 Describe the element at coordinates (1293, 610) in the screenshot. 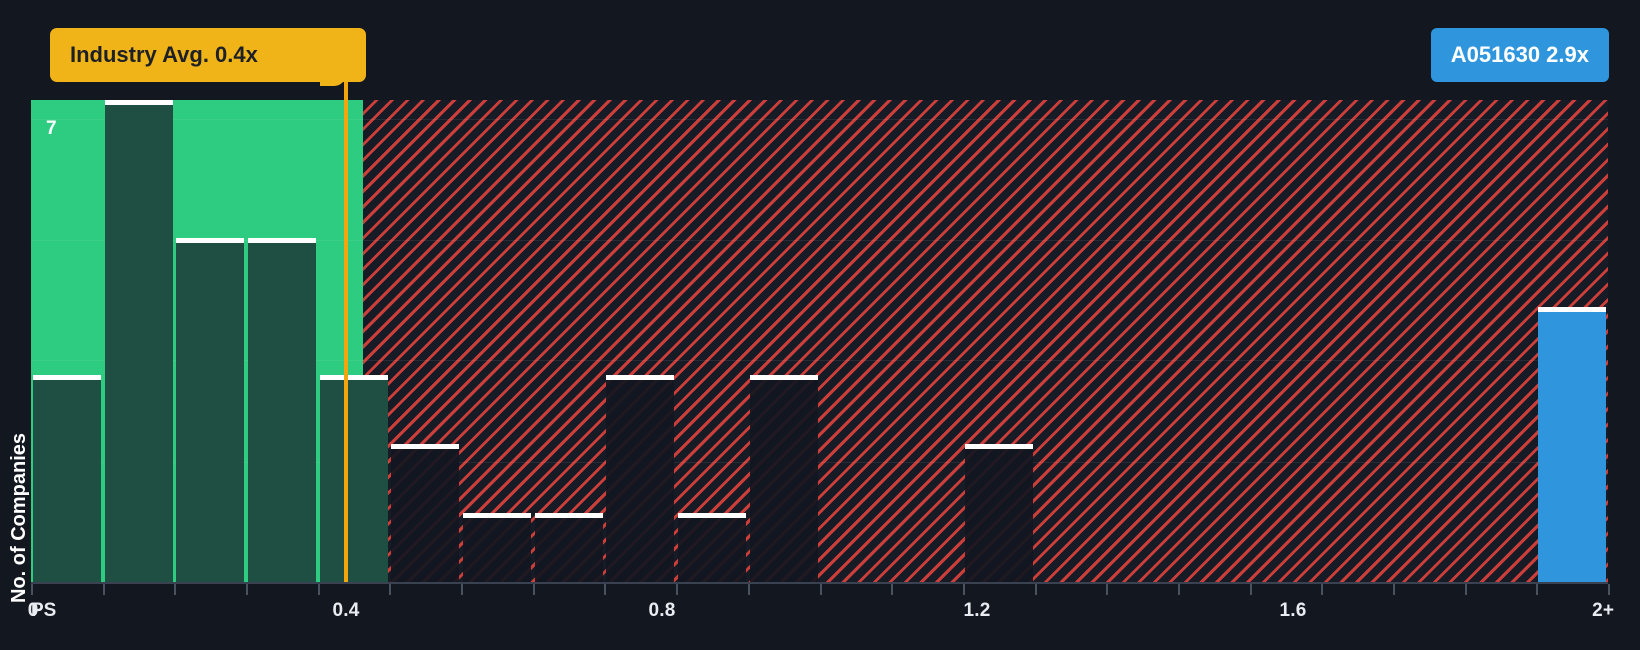

I see `x-axis-tick-label: 1.6` at that location.